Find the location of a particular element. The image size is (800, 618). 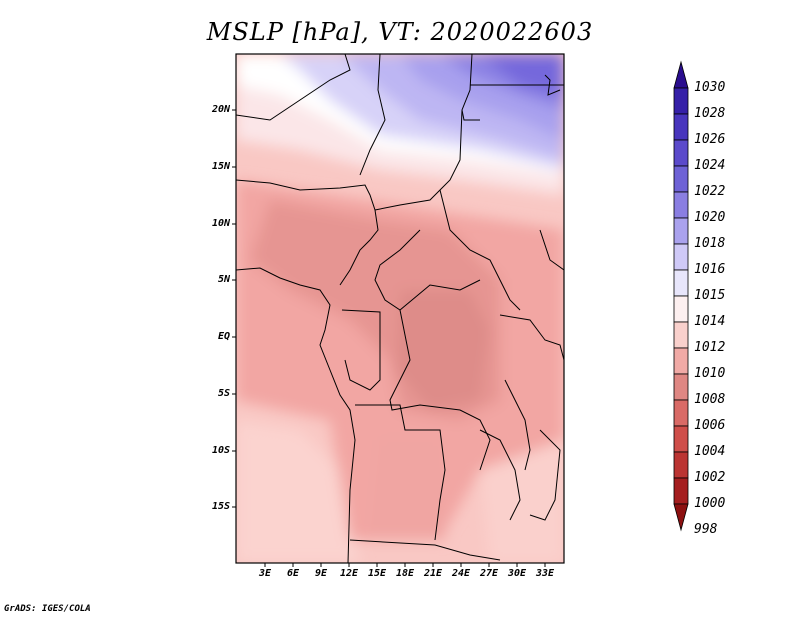

lon-label: 33E is located at coordinates (545, 573).